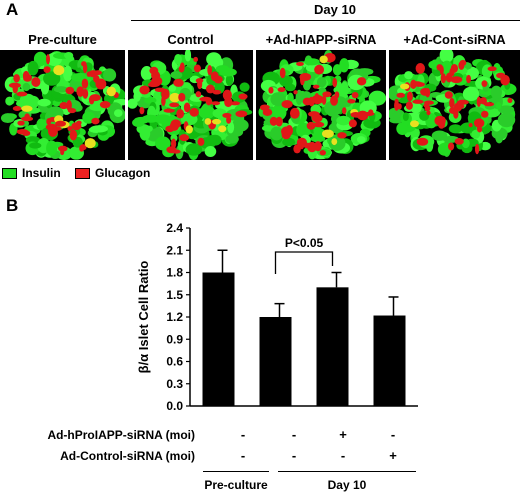 This screenshot has width=520, height=500. I want to click on condition-label-control: Ad-Control-siRNA (moi), so click(127, 456).